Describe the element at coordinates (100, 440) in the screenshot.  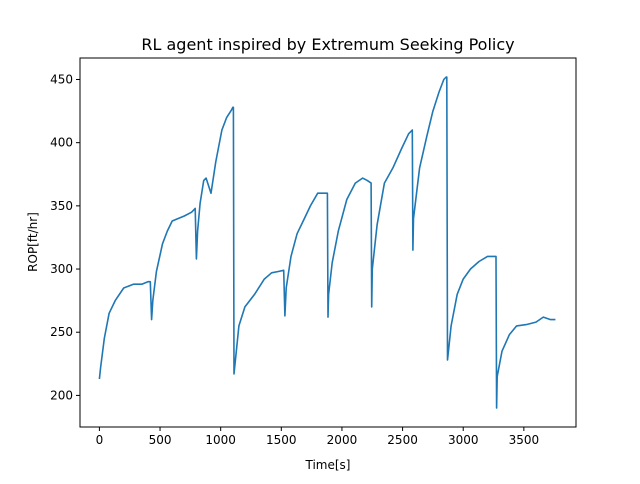
I see `x-tick-label: 0` at that location.